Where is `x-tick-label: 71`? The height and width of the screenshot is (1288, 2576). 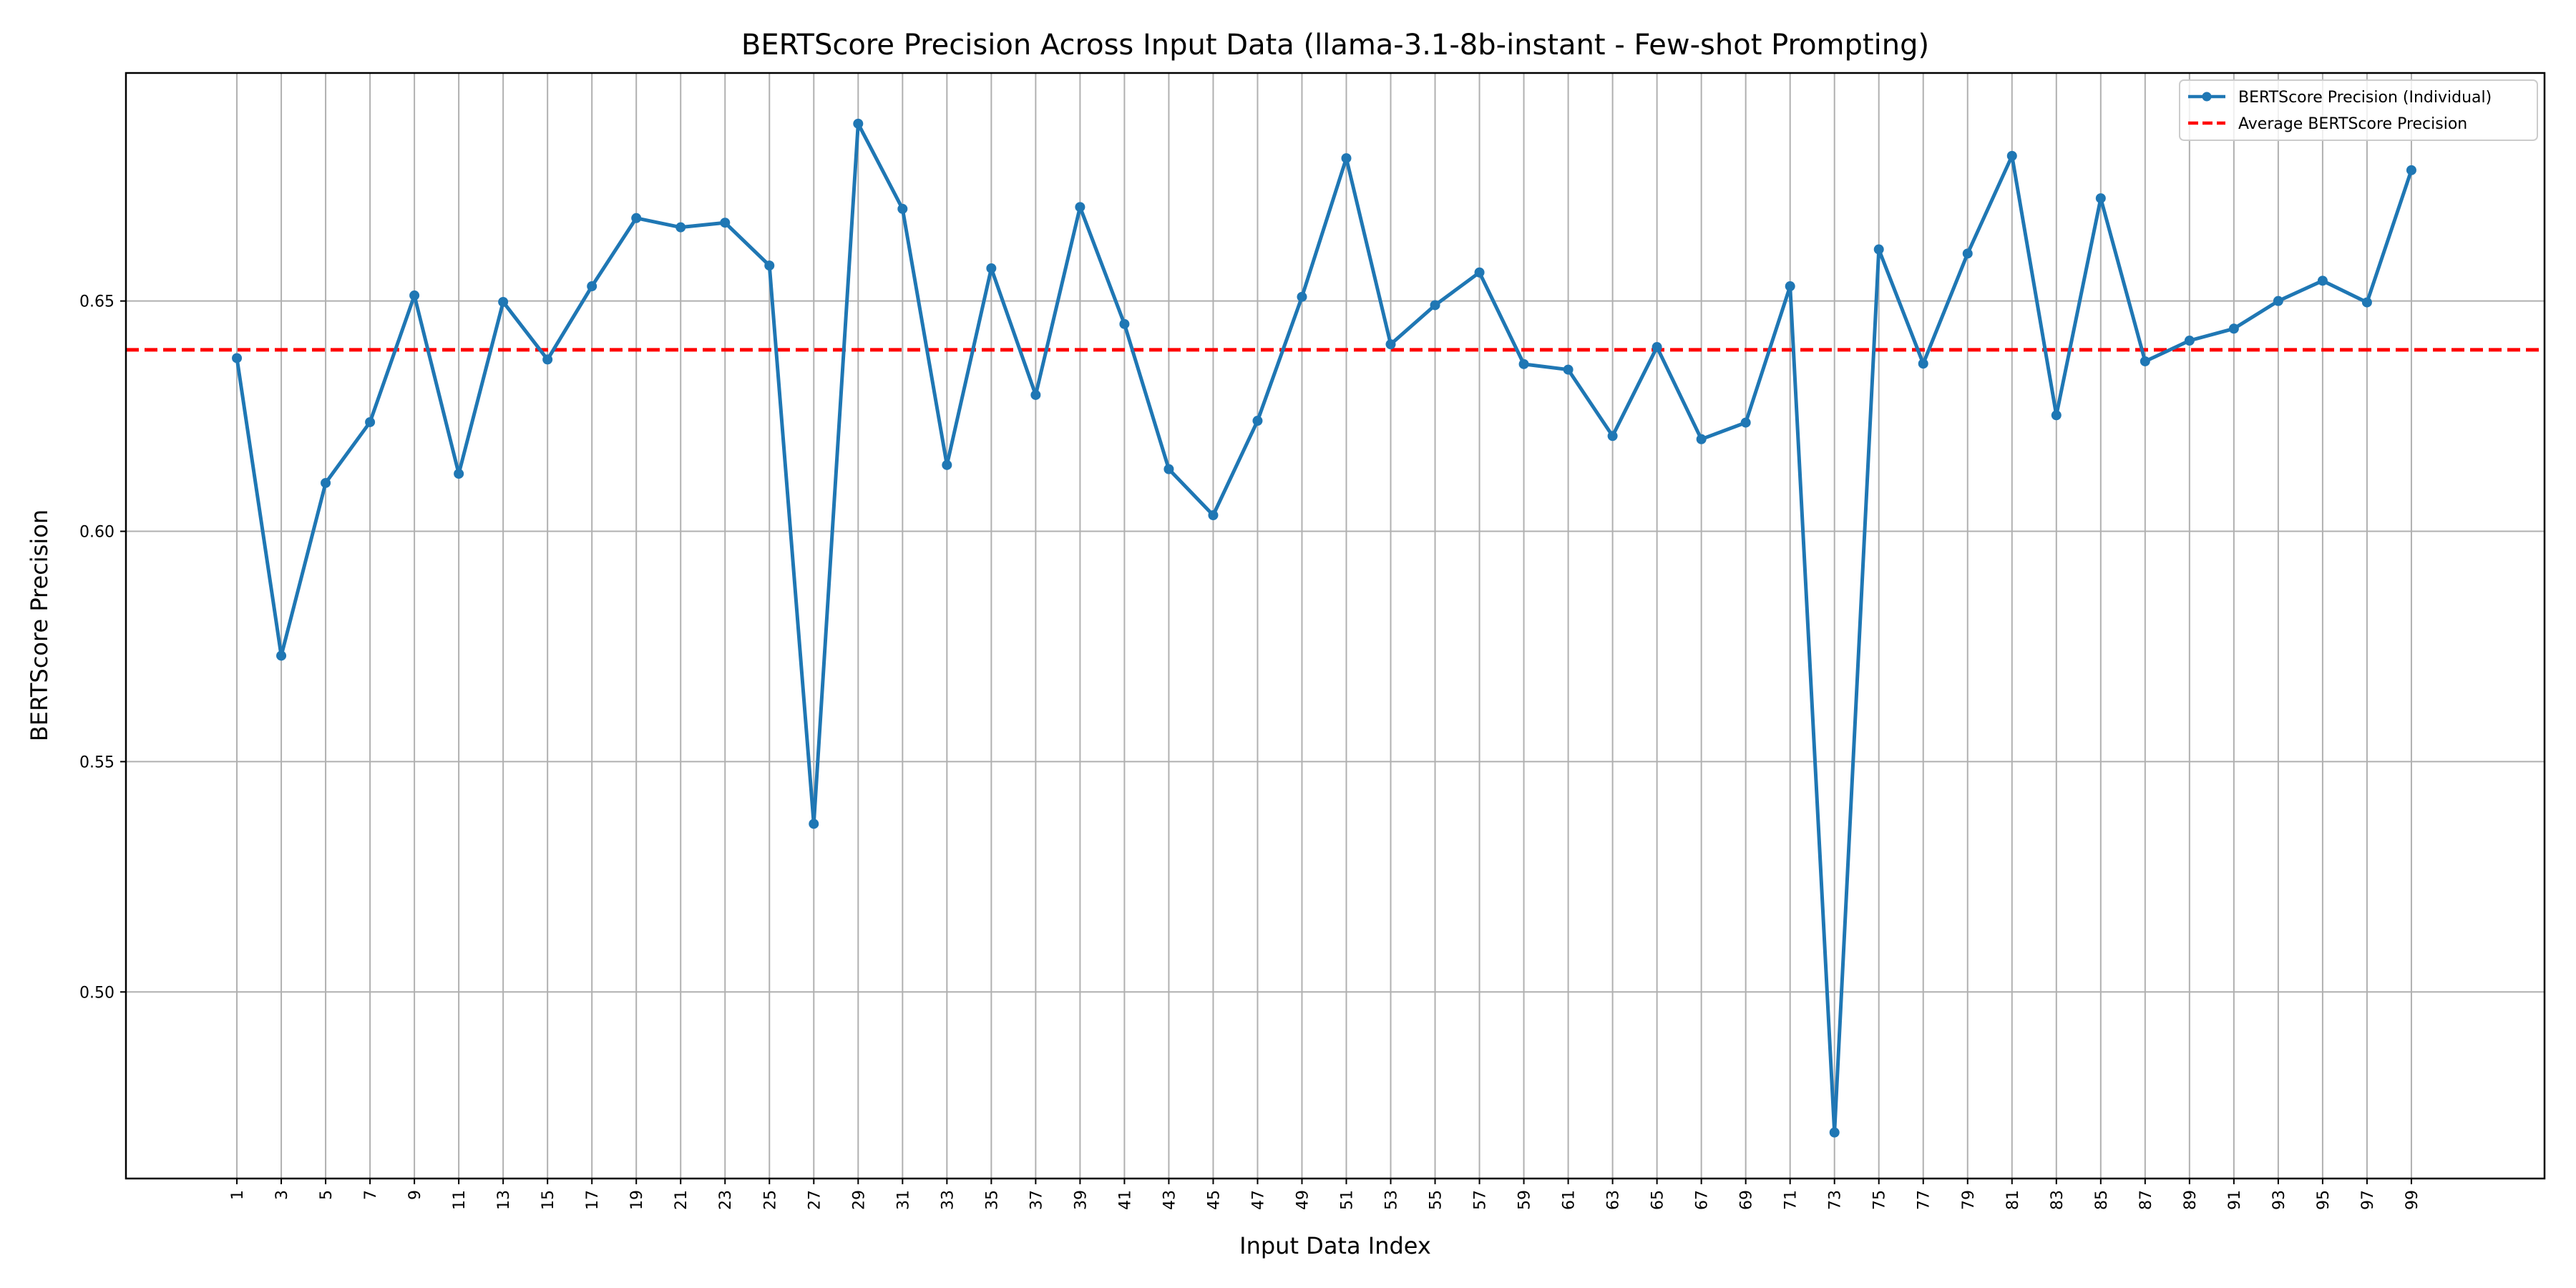
x-tick-label: 71 is located at coordinates (1791, 1200).